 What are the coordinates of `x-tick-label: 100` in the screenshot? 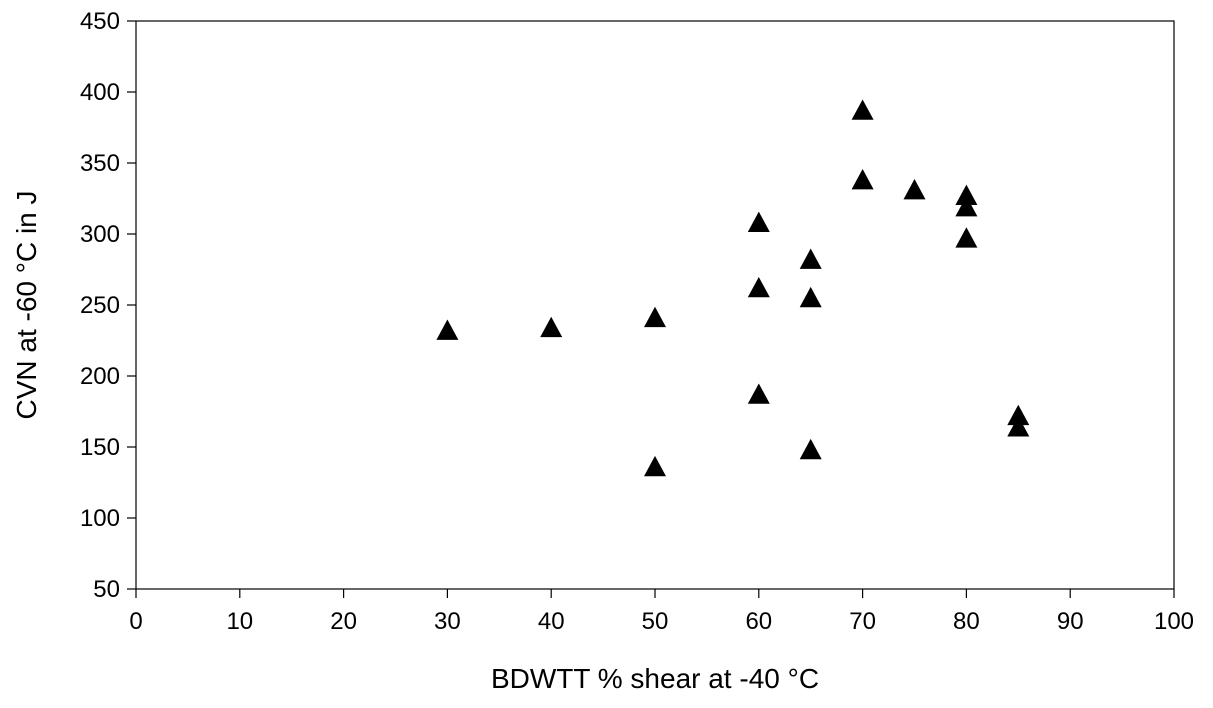 It's located at (1174, 621).